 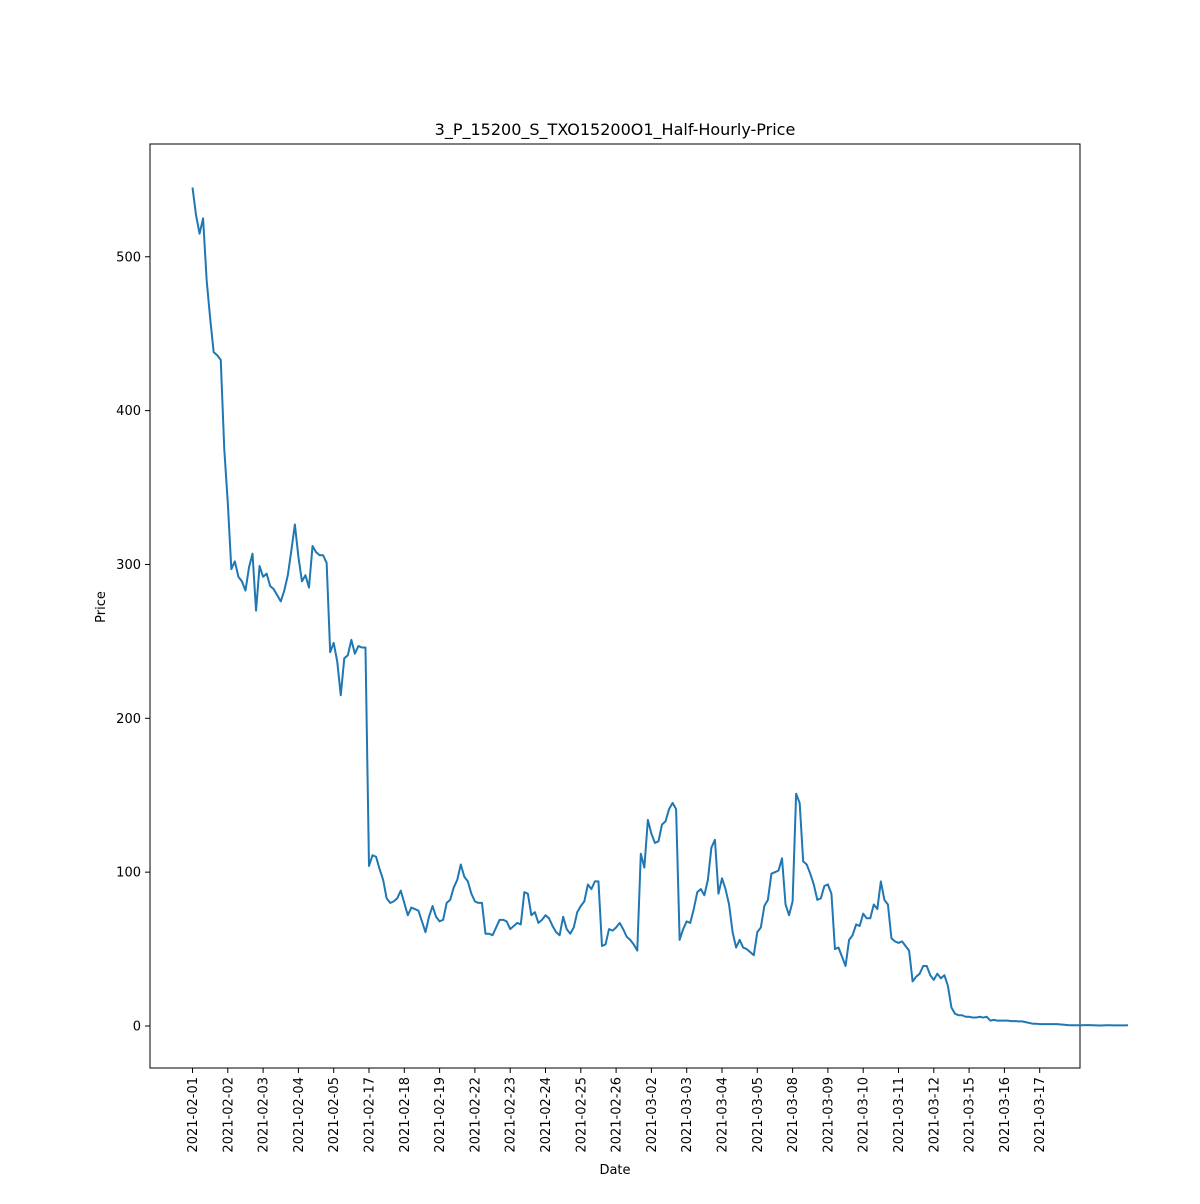 I want to click on y-tick-label: 0, so click(x=137, y=1027).